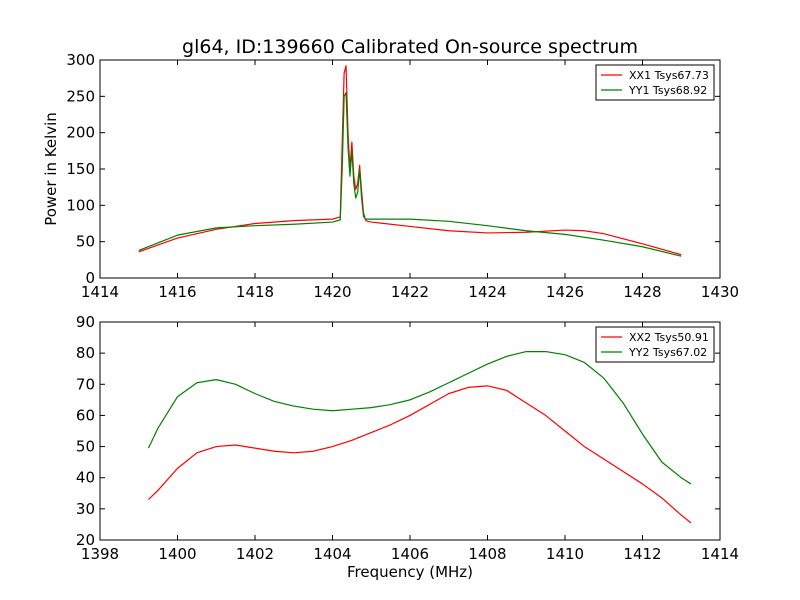  Describe the element at coordinates (565, 554) in the screenshot. I see `x-tick-label: 1410` at that location.